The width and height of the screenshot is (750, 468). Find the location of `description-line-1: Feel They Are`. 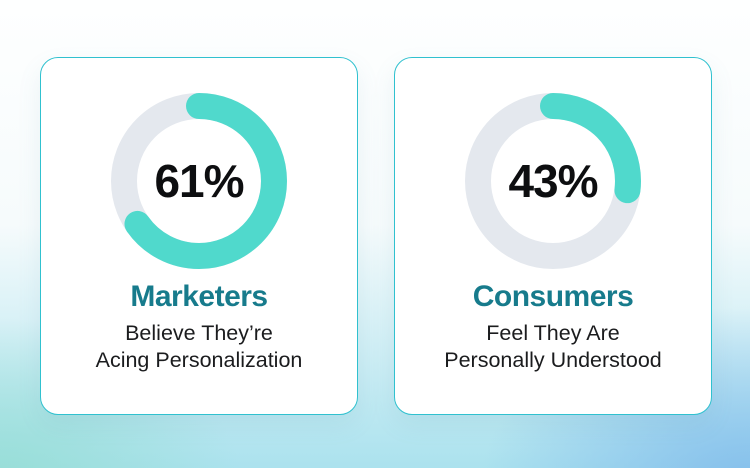

description-line-1: Feel They Are is located at coordinates (553, 332).